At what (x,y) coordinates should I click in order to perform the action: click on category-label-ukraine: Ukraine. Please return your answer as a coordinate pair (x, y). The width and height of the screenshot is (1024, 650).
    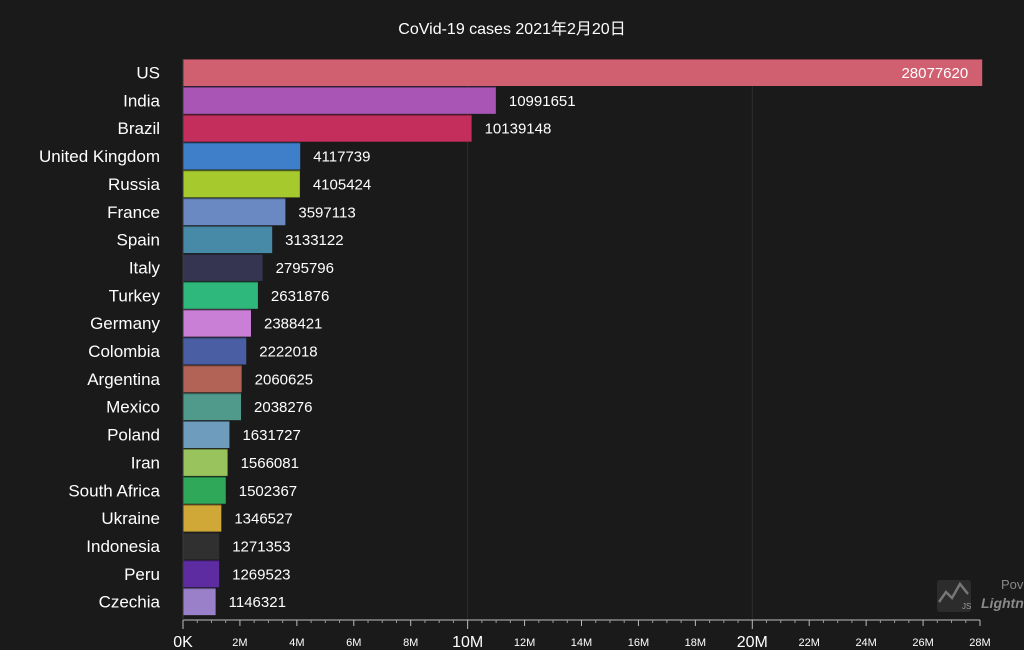
    Looking at the image, I should click on (130, 518).